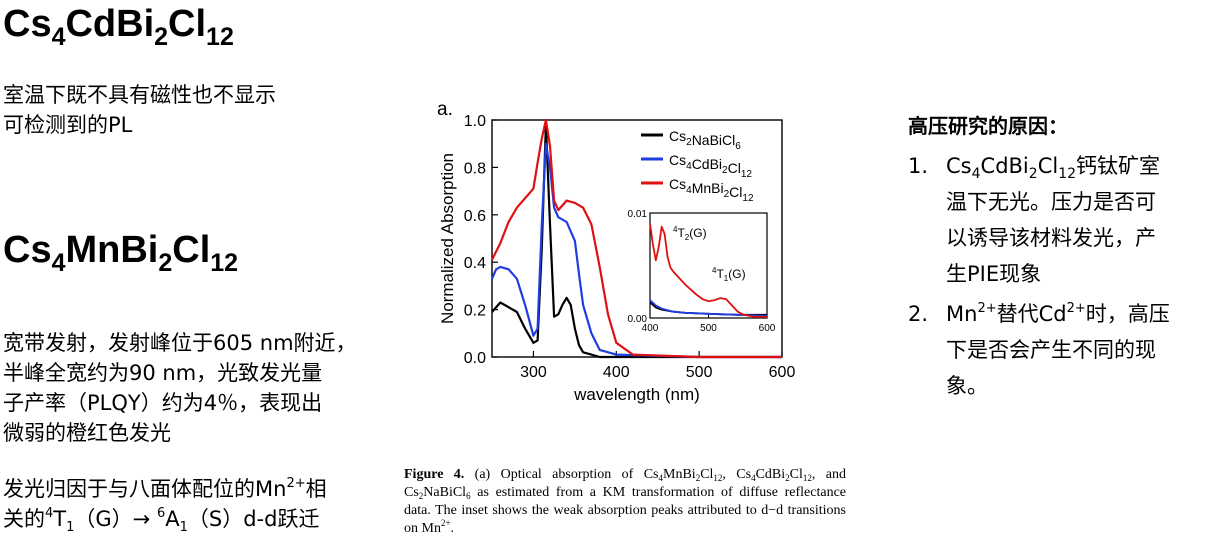  Describe the element at coordinates (710, 166) in the screenshot. I see `legend-label: Cs4CdBi2Cl12` at that location.